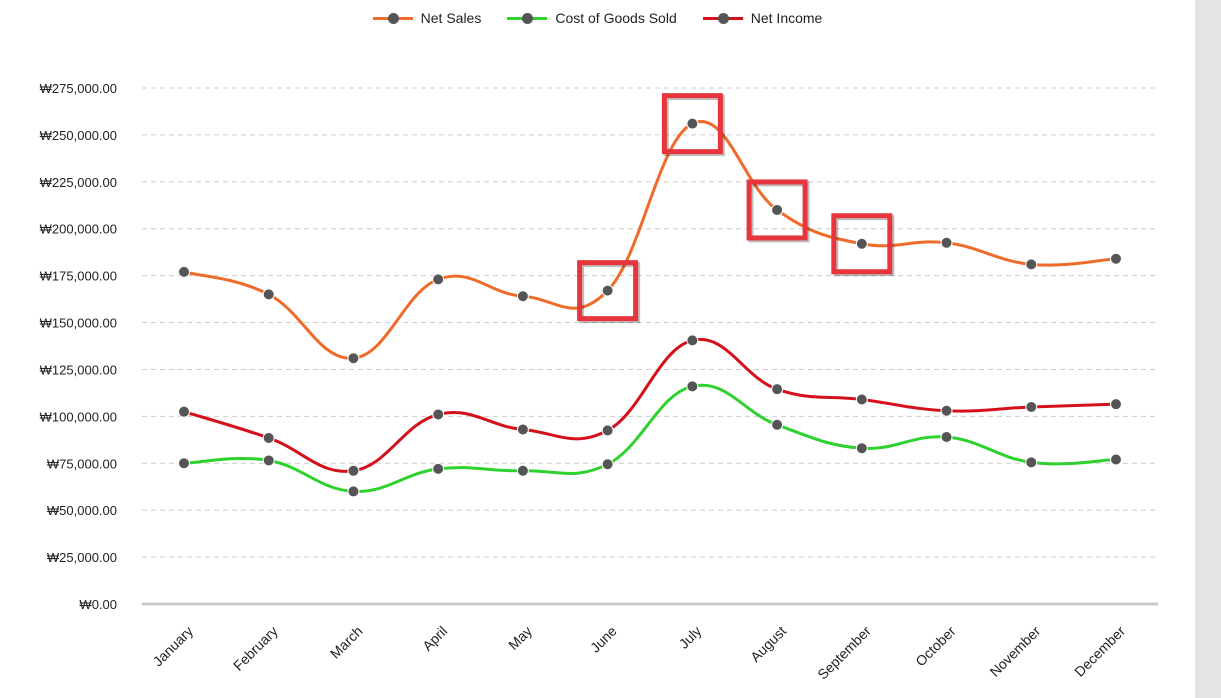  Describe the element at coordinates (434, 638) in the screenshot. I see `x-tick-label: April` at that location.